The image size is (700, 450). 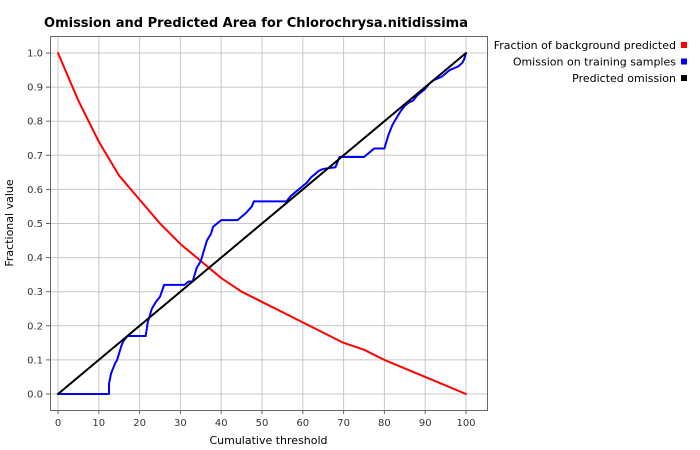 What do you see at coordinates (35, 224) in the screenshot?
I see `y-tick-label: 0.5` at bounding box center [35, 224].